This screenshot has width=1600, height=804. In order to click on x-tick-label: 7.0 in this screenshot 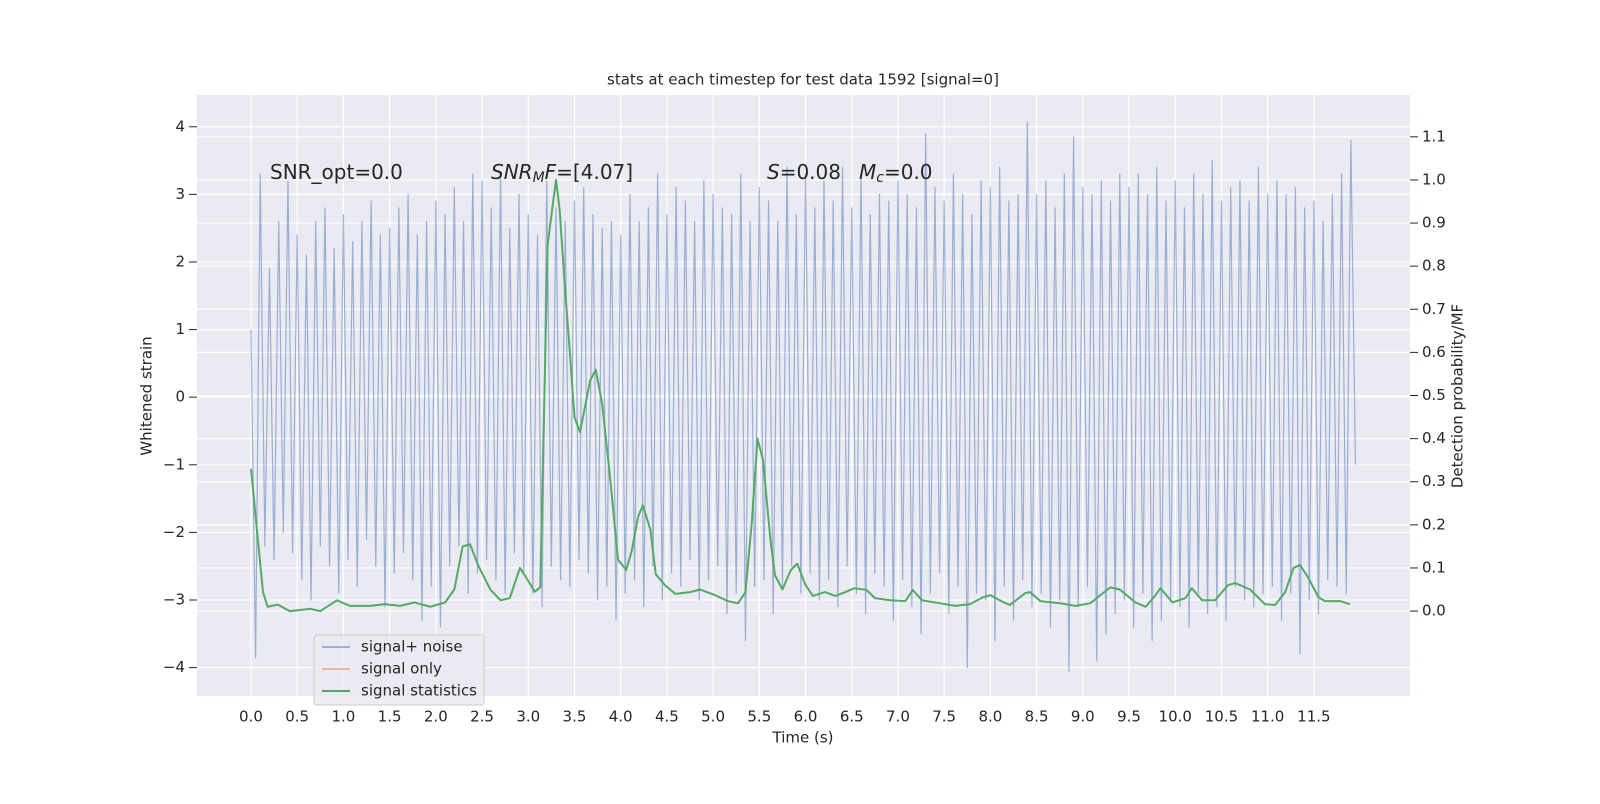, I will do `click(898, 717)`.